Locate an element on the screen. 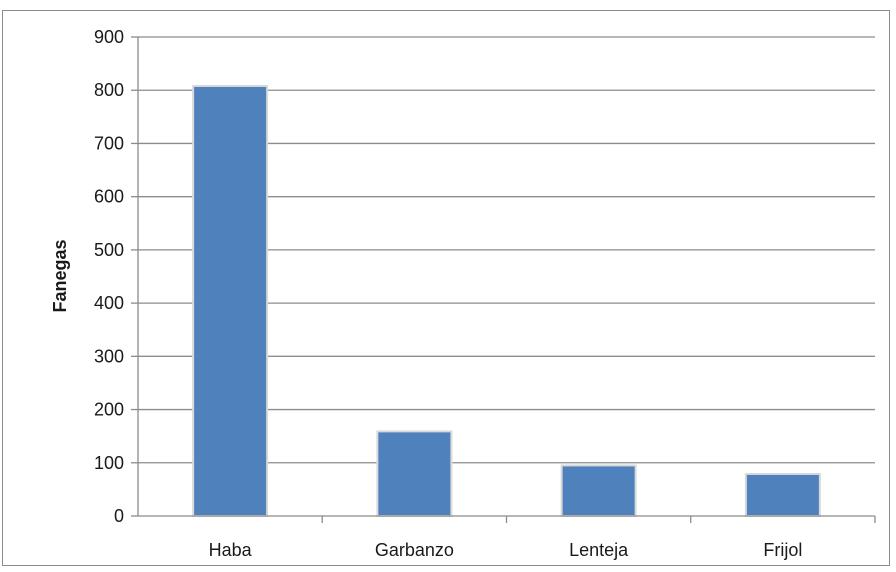 This screenshot has width=896, height=572. y-tick-label: 0 is located at coordinates (119, 516).